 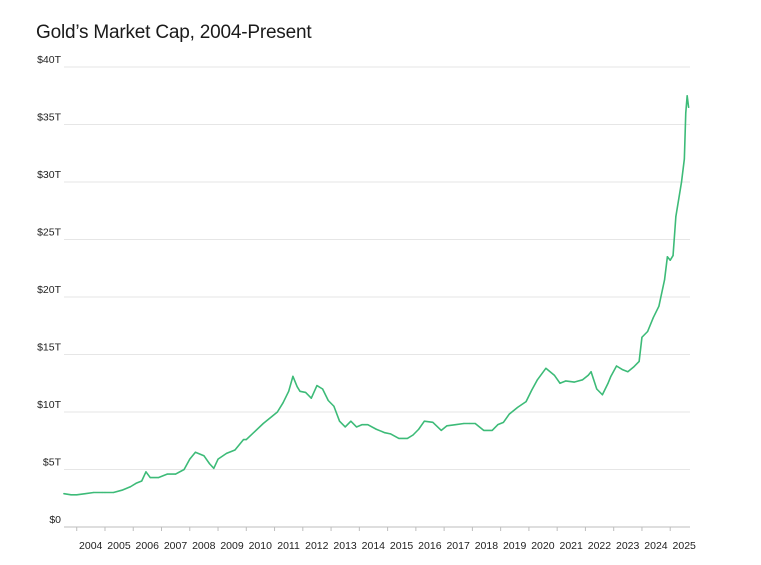 What do you see at coordinates (49, 175) in the screenshot?
I see `y-tick-label: $30T` at bounding box center [49, 175].